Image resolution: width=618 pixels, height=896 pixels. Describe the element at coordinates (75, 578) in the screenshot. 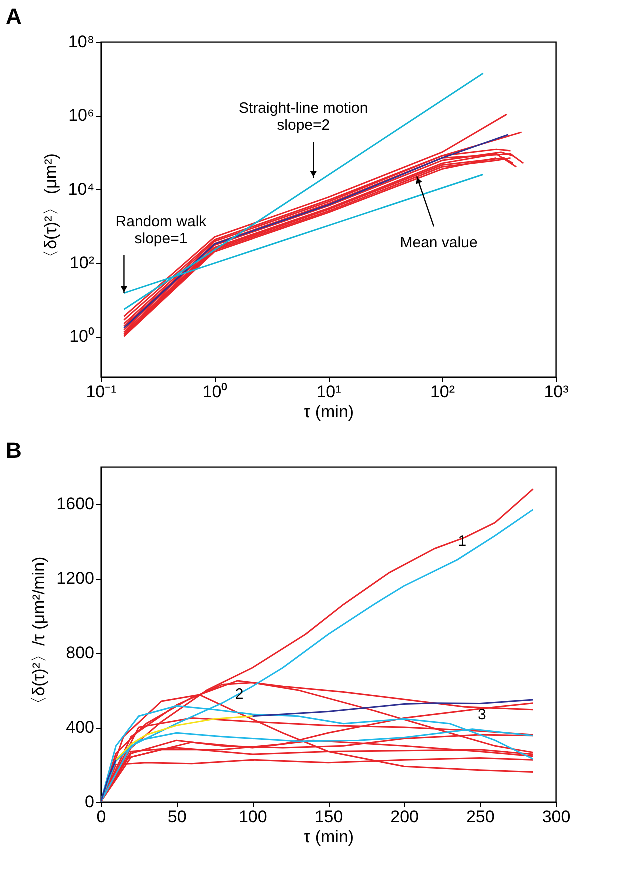

I see `y-tick-label: 1200` at that location.